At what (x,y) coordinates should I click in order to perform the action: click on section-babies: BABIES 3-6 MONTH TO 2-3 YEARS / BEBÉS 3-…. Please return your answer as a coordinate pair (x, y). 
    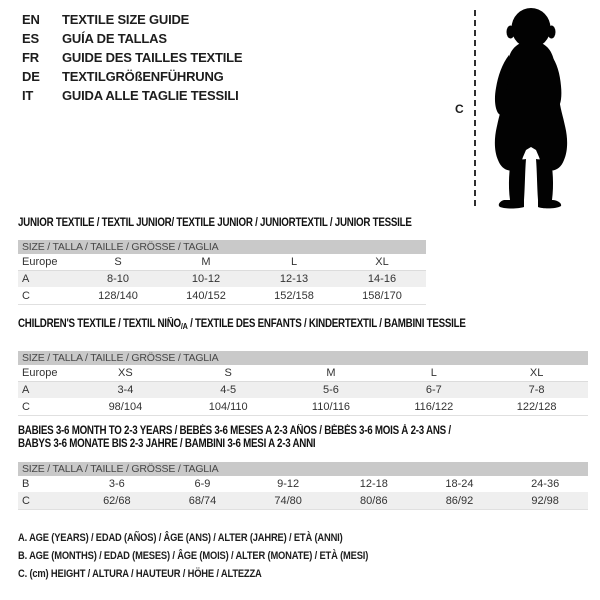
    Looking at the image, I should click on (303, 467).